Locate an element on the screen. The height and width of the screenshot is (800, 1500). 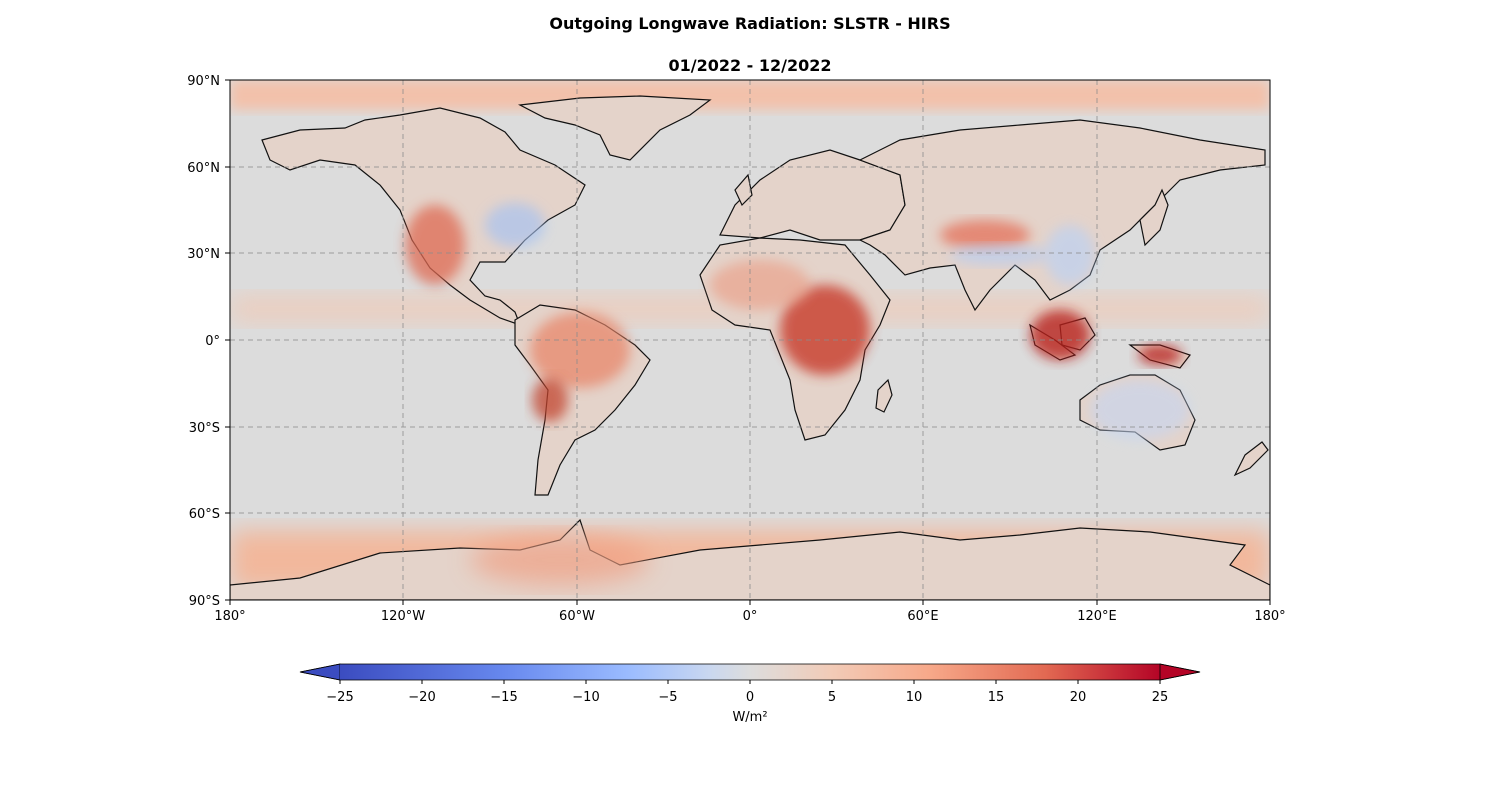
cb-tick: 5 is located at coordinates (832, 692).